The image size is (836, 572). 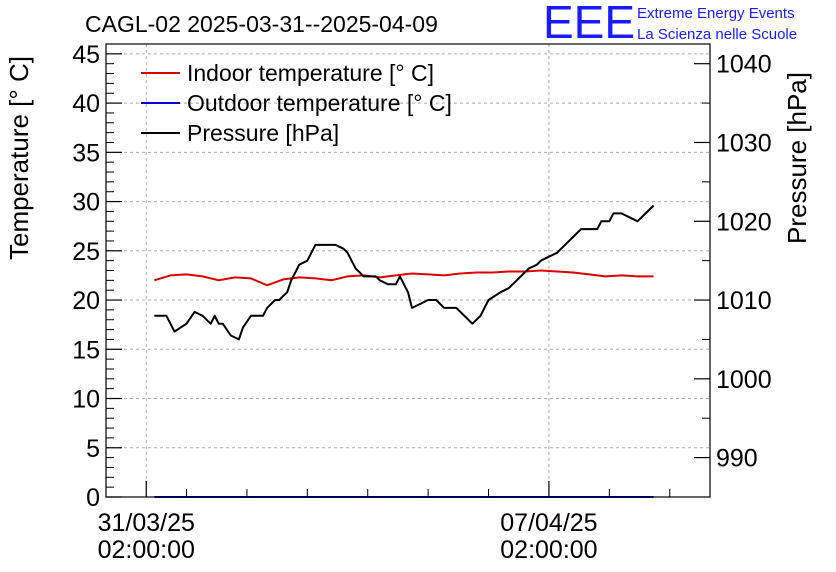 I want to click on eee-logo-mark: EEE, so click(x=589, y=24).